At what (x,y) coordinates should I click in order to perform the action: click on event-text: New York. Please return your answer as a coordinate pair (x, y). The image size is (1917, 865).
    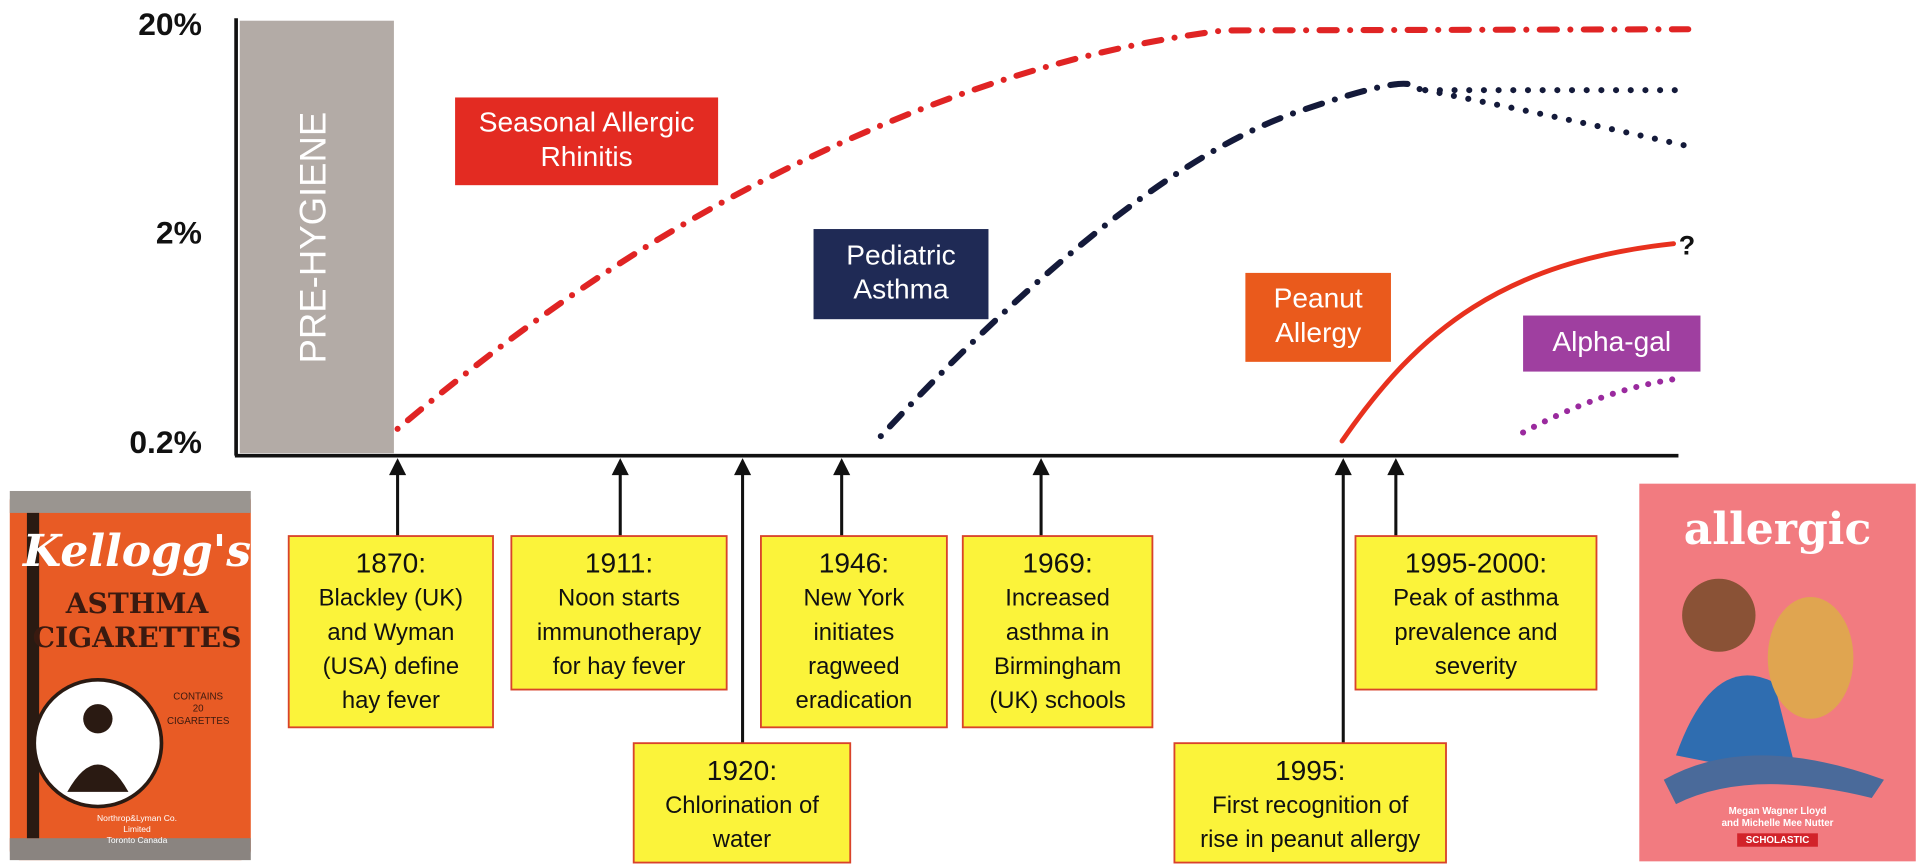
    Looking at the image, I should click on (854, 598).